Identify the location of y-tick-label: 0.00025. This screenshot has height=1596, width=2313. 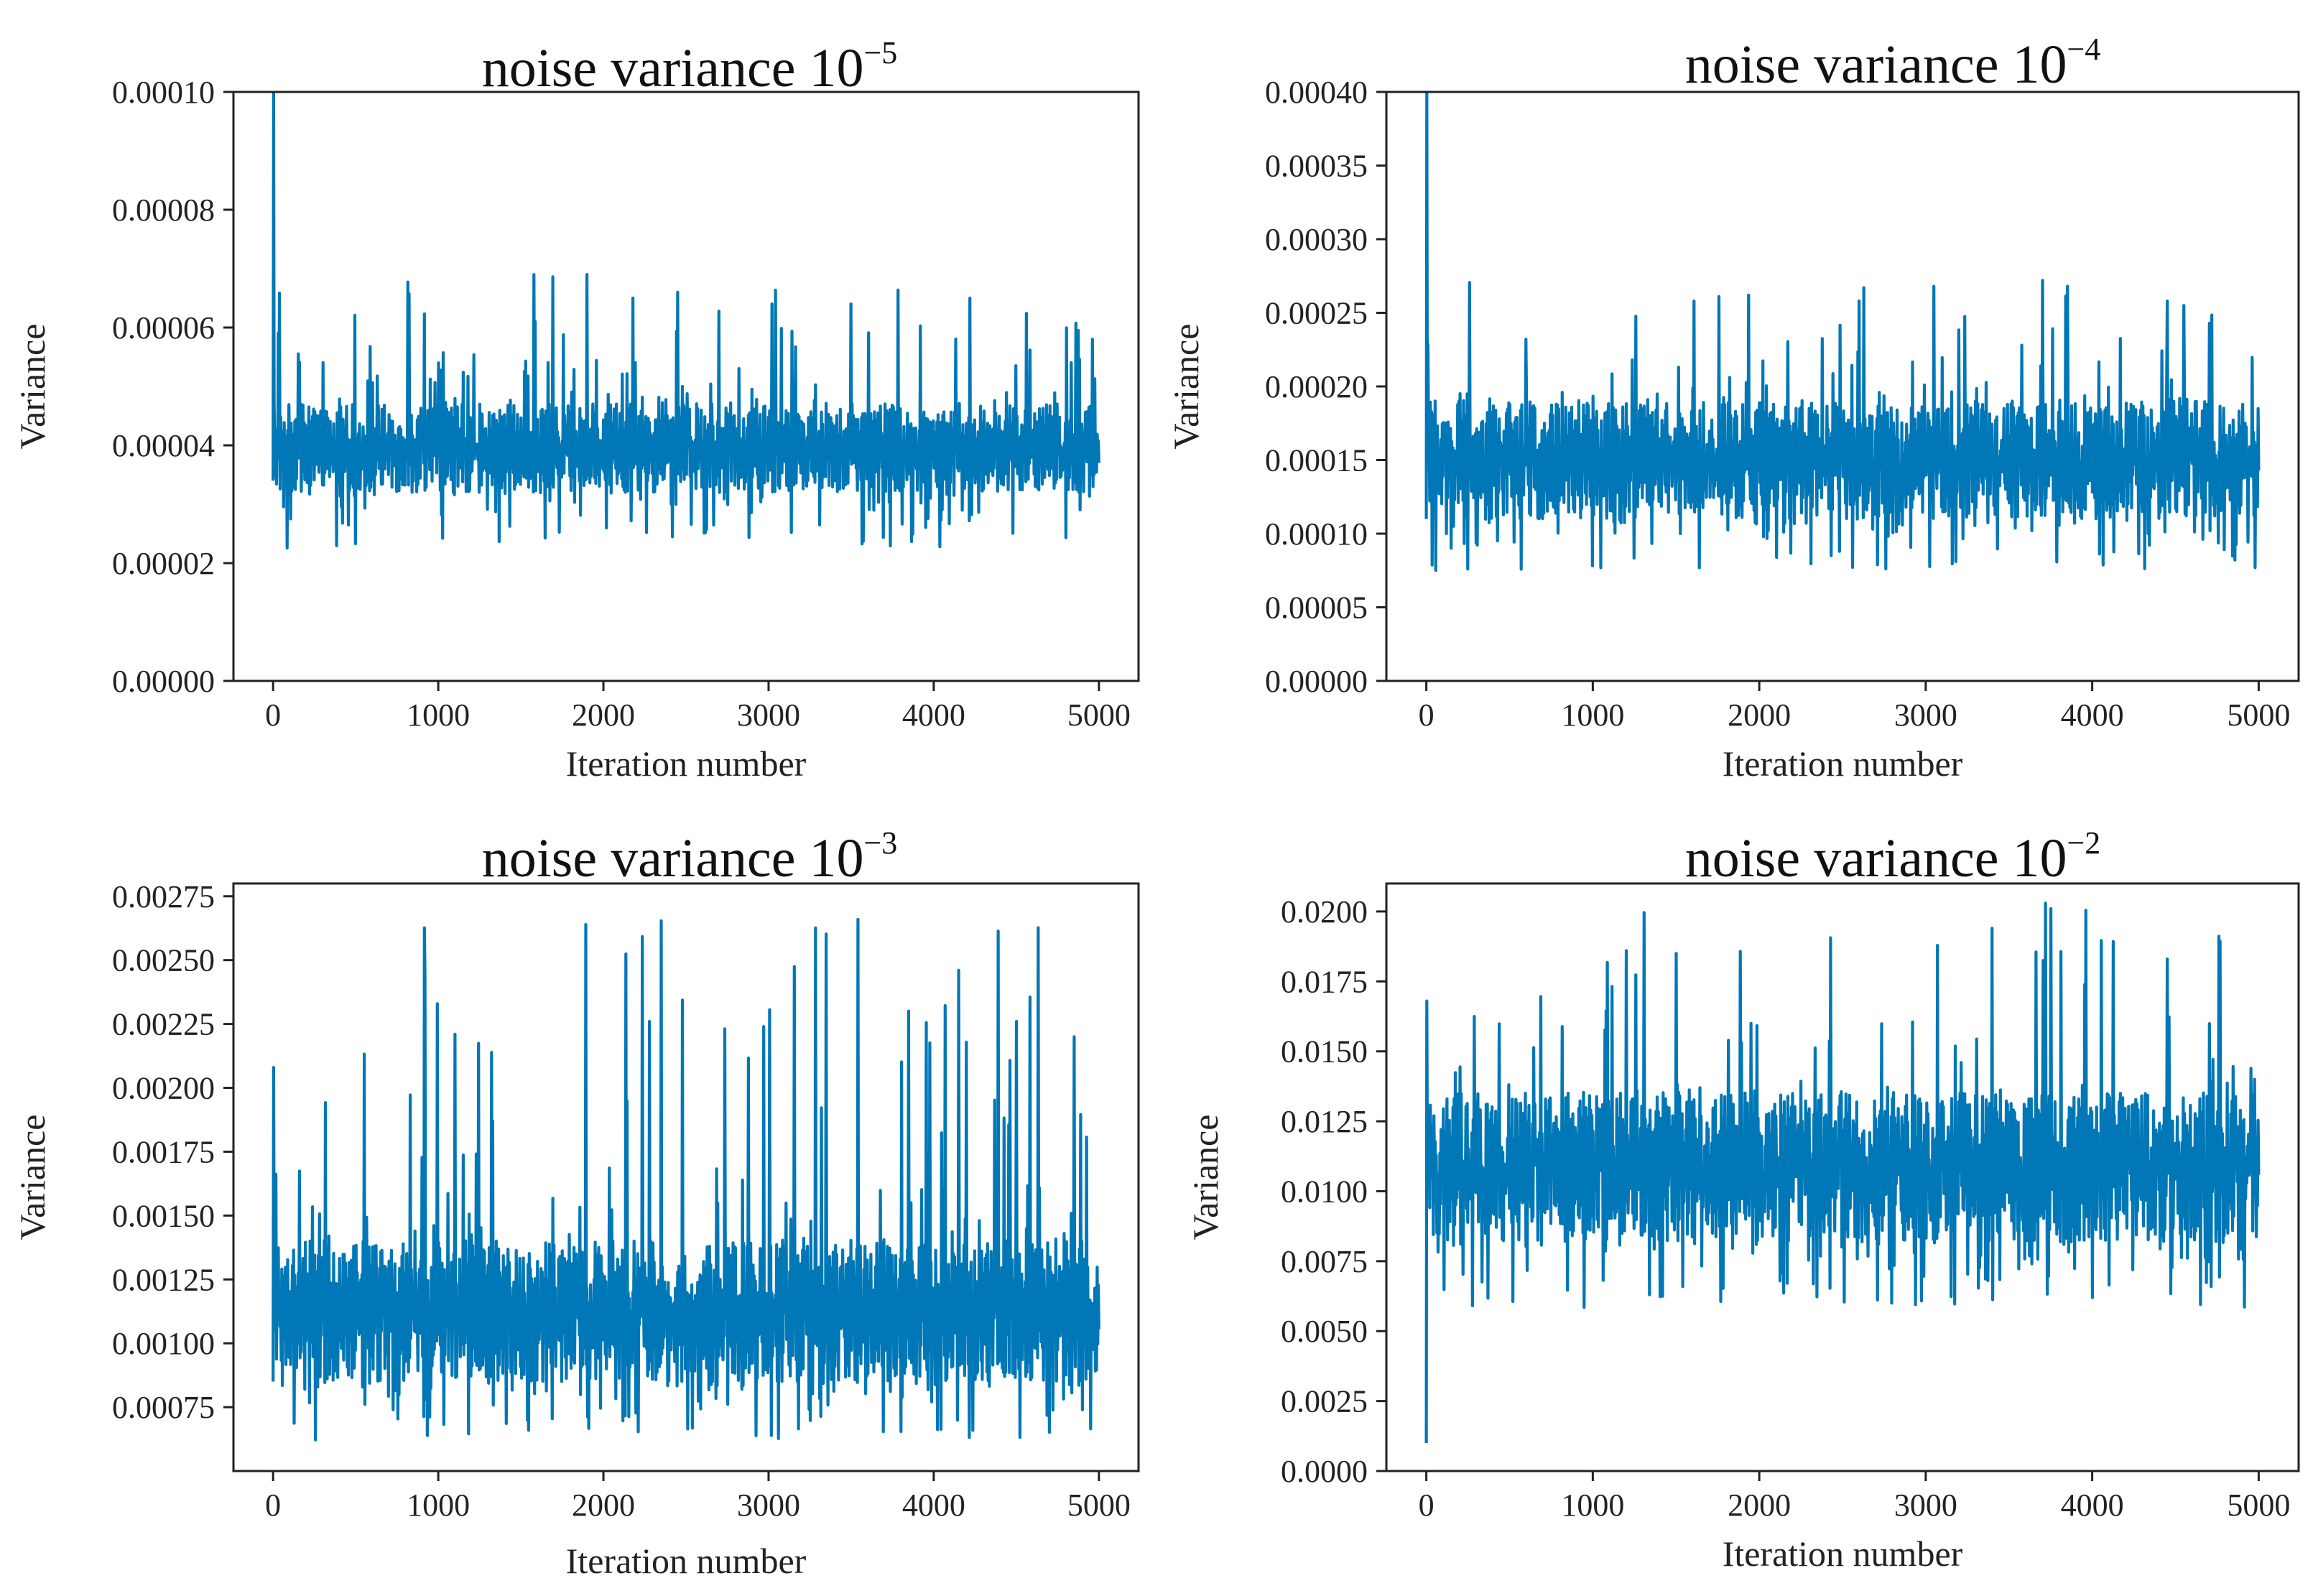
(1316, 313).